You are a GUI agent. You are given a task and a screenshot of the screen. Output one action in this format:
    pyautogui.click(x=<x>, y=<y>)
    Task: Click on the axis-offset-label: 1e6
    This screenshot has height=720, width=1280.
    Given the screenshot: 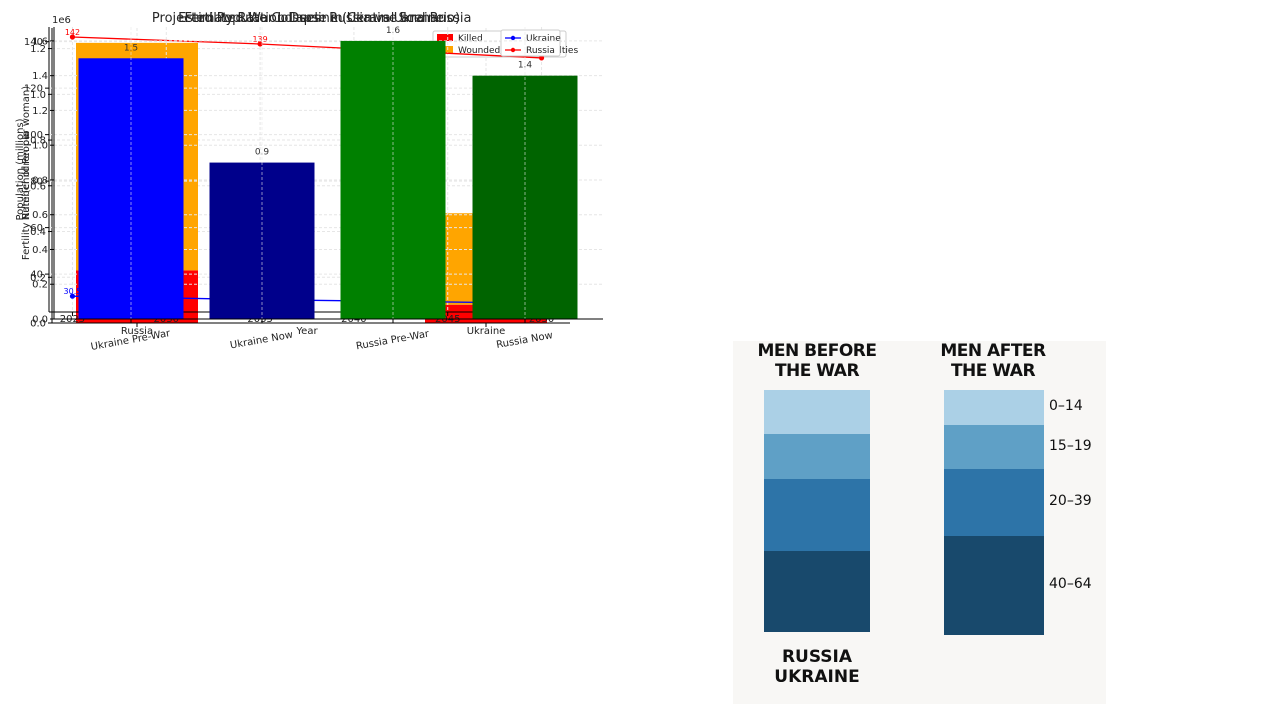 What is the action you would take?
    pyautogui.click(x=61, y=20)
    